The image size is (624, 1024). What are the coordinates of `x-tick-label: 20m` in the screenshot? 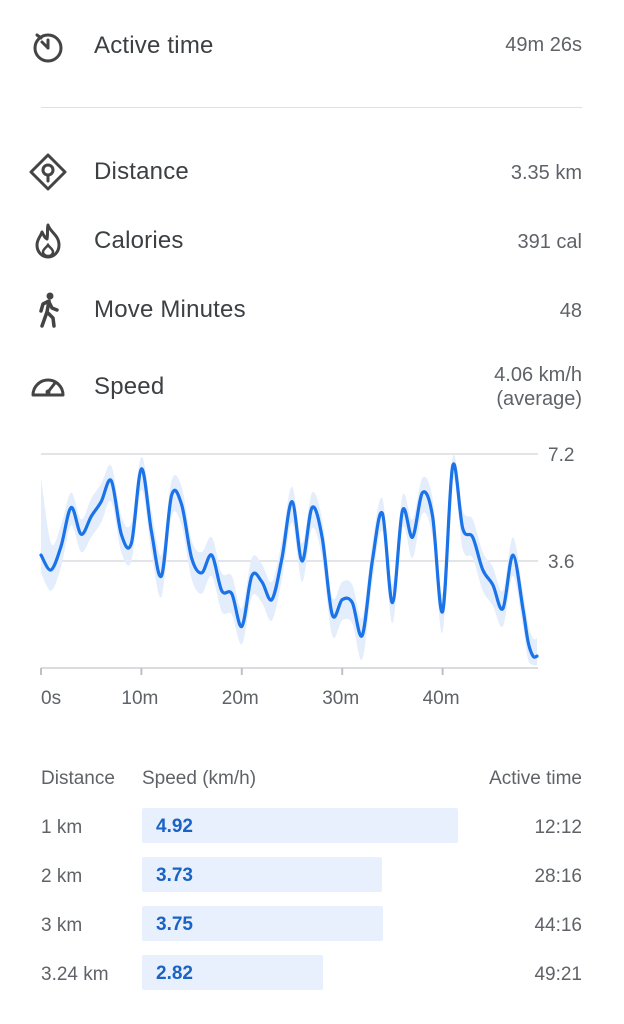 It's located at (240, 698).